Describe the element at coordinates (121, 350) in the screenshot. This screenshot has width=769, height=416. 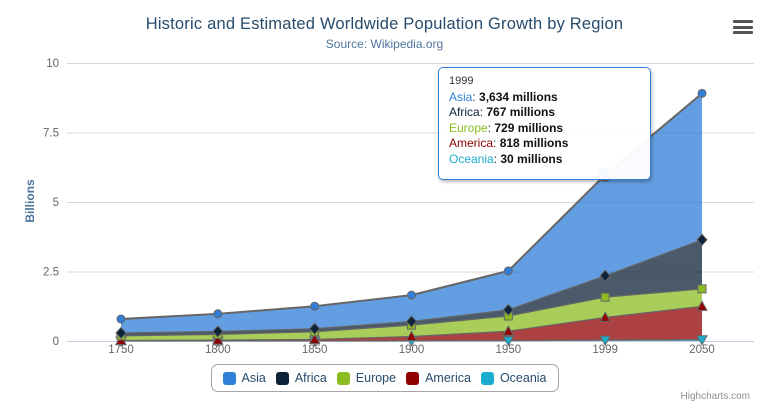
I see `x-axis-label: 1750` at that location.